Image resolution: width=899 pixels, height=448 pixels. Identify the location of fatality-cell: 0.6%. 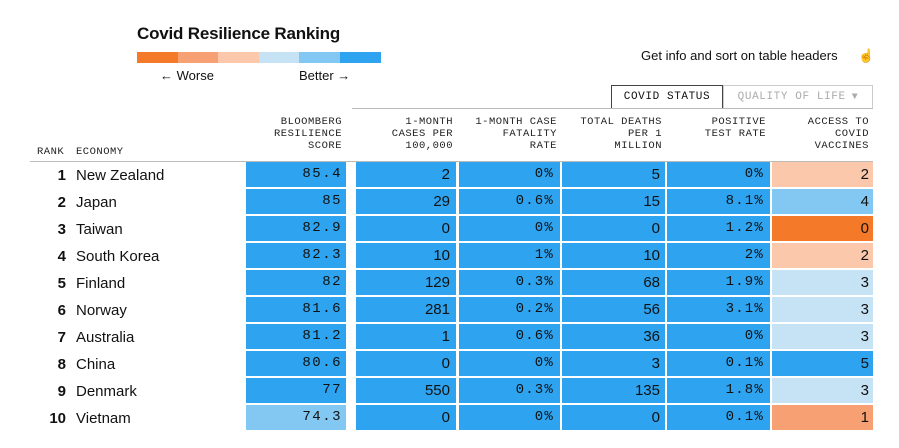
(509, 201).